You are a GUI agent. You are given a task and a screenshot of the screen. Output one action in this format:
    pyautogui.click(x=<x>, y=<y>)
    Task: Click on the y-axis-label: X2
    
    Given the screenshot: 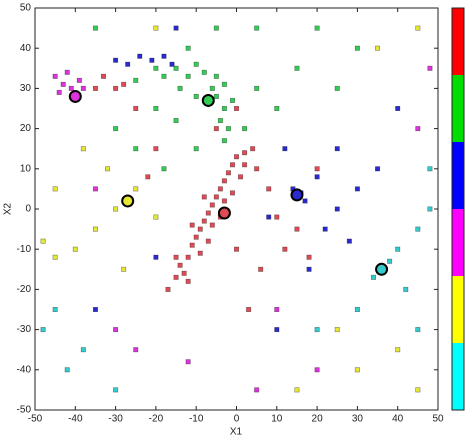 What is the action you would take?
    pyautogui.click(x=8, y=208)
    